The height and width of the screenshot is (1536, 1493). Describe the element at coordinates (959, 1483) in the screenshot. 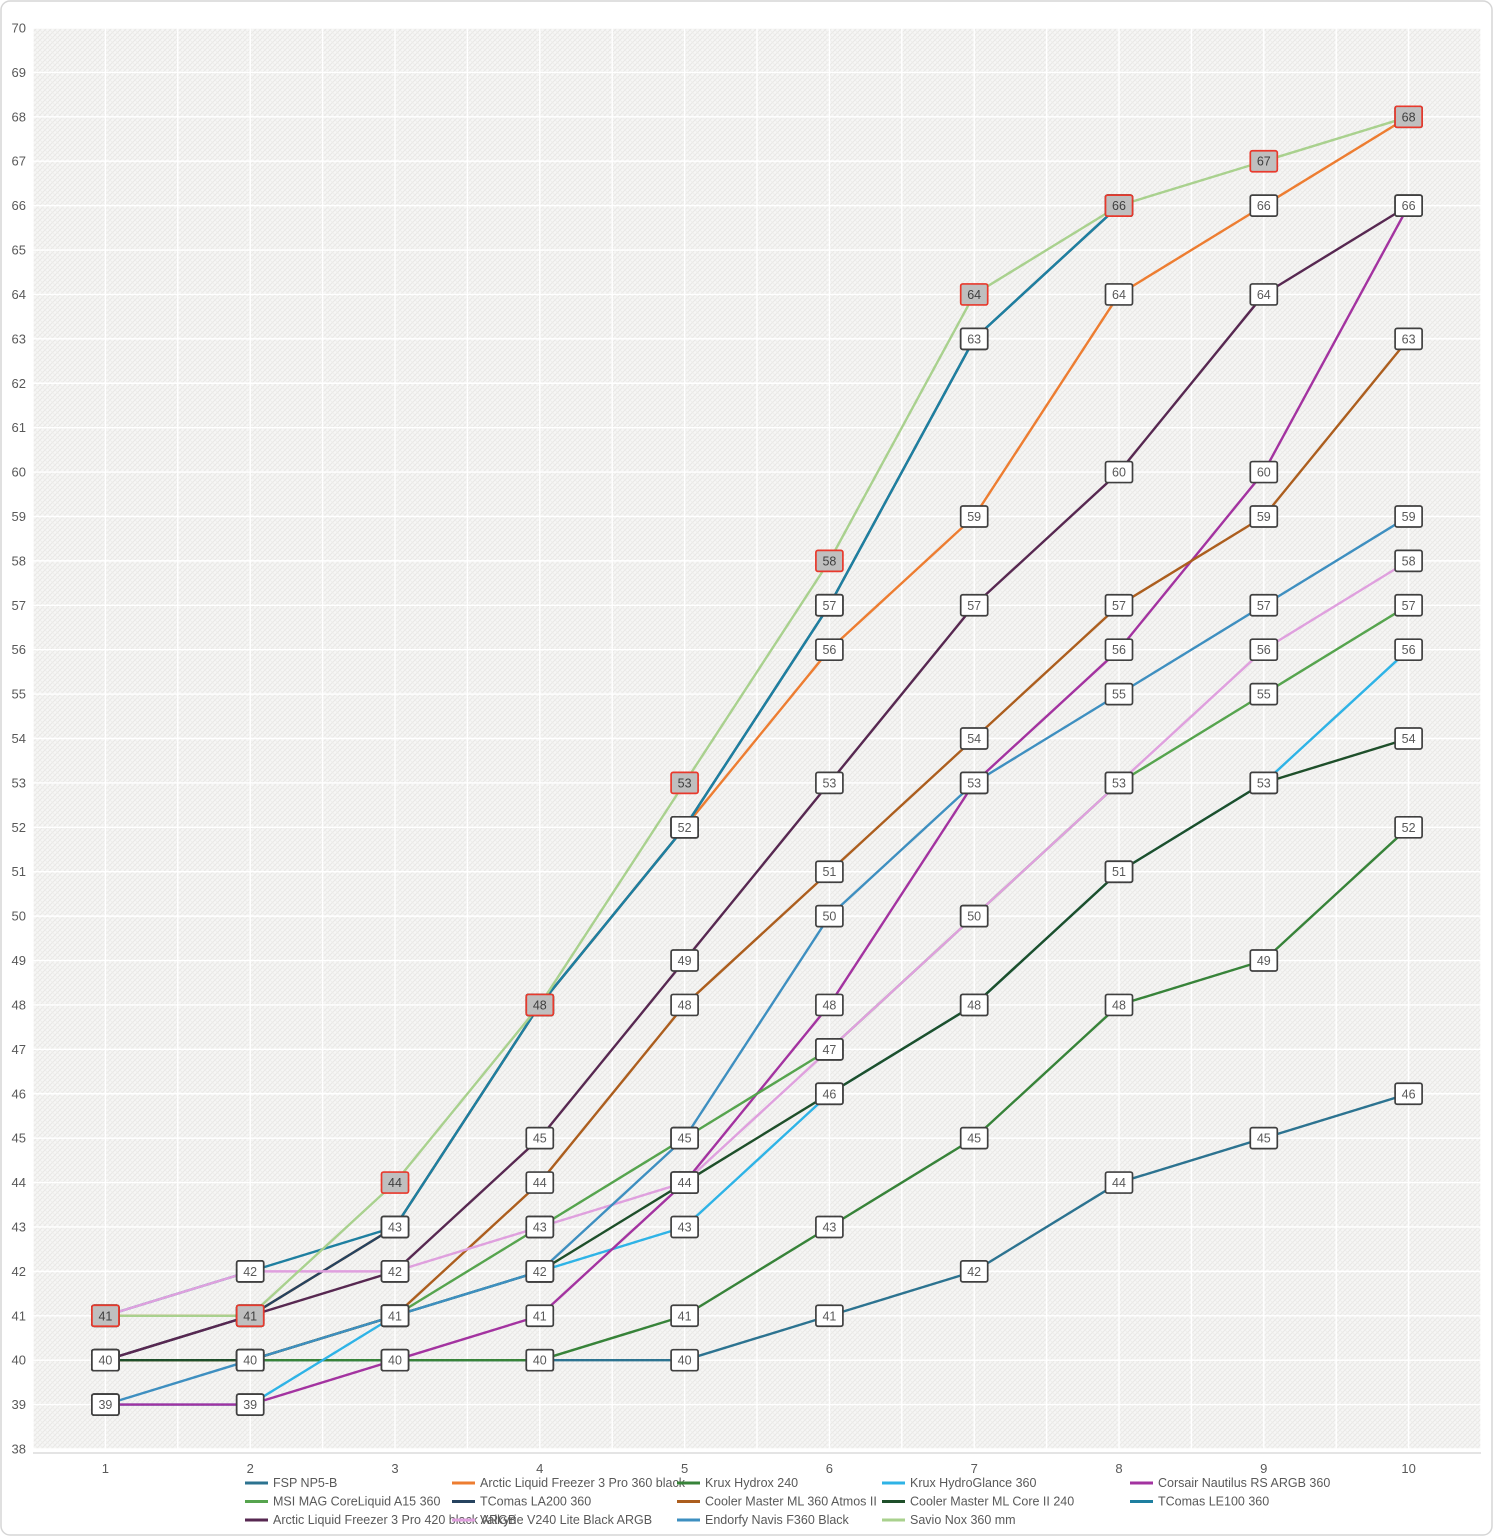

I see `legend-item-krux-hydroglance-360: Krux HydroGlance 360` at that location.